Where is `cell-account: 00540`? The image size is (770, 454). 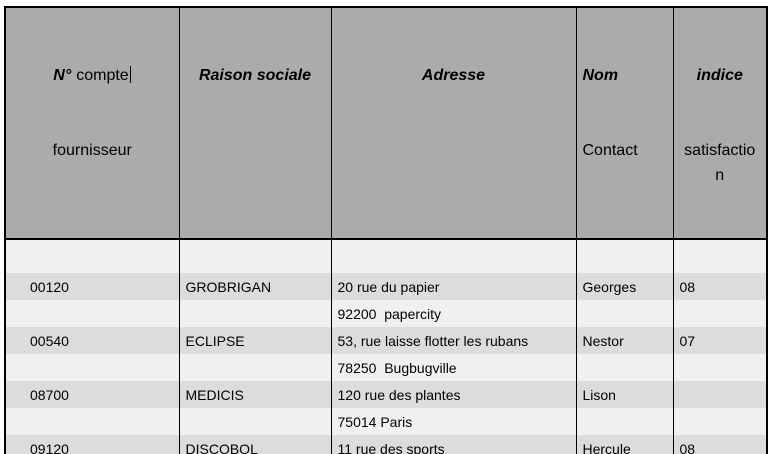 cell-account: 00540 is located at coordinates (92, 340).